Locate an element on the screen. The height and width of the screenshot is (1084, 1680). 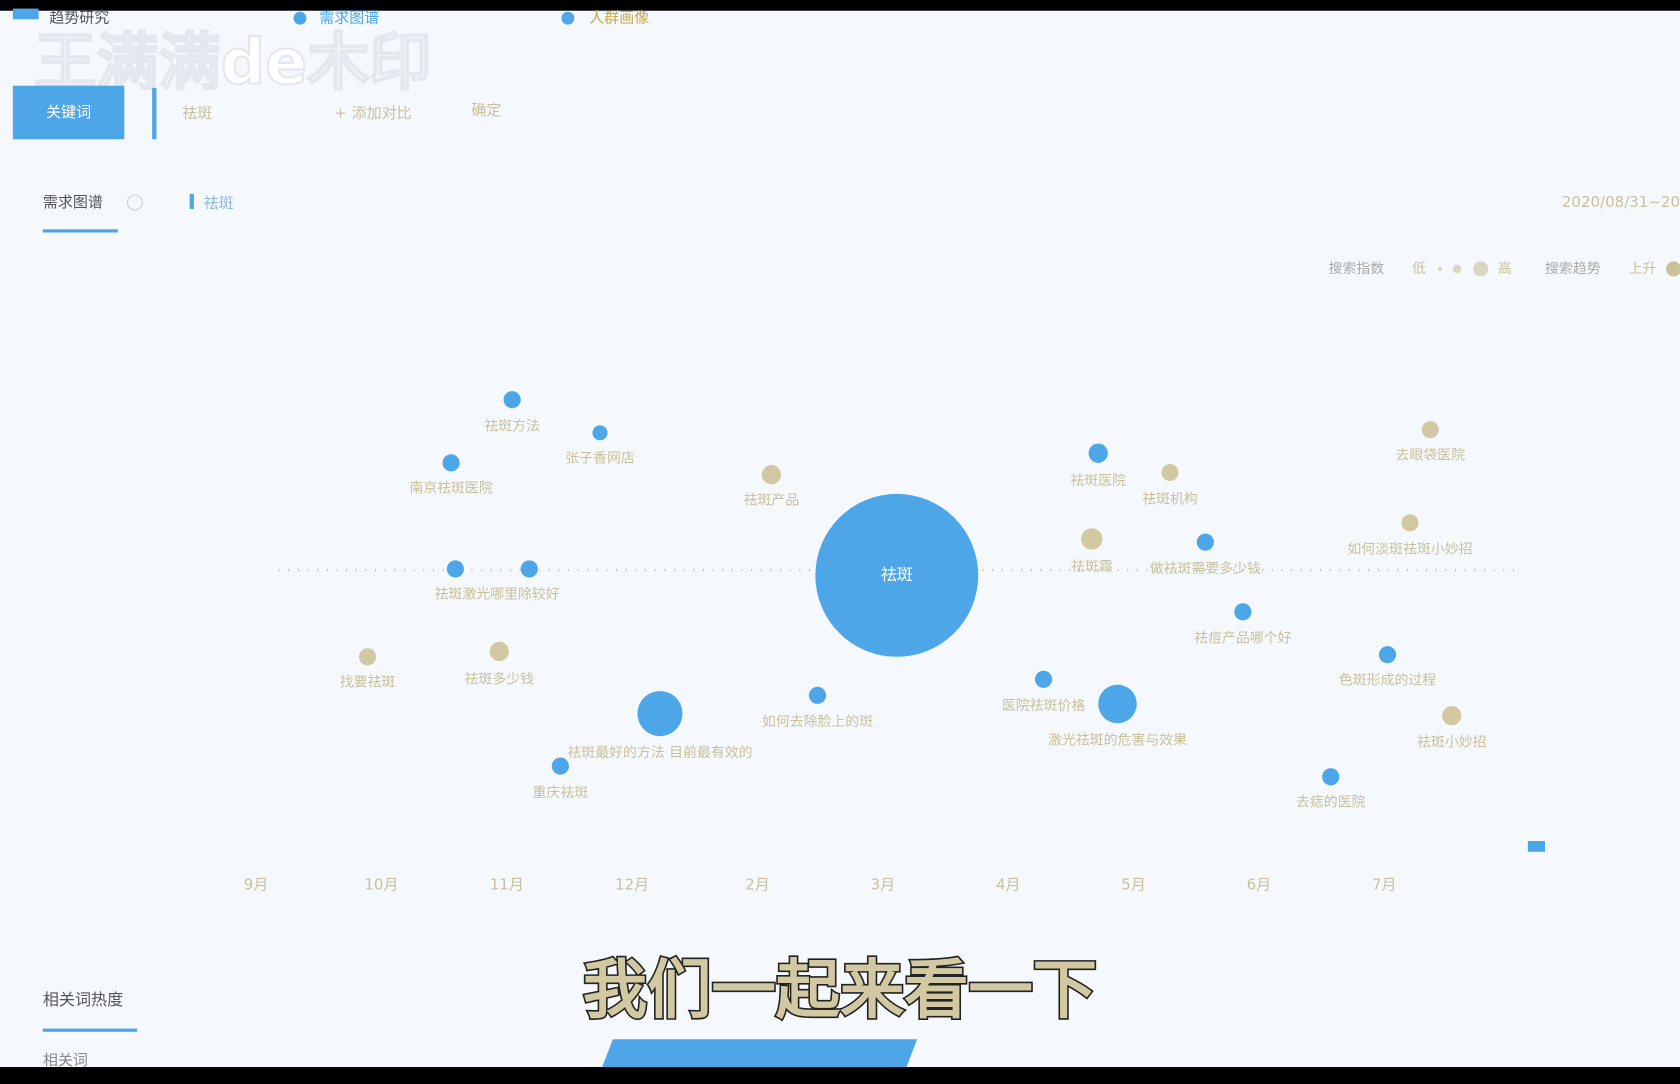
node-label: 去眼袋医院 is located at coordinates (1431, 455).